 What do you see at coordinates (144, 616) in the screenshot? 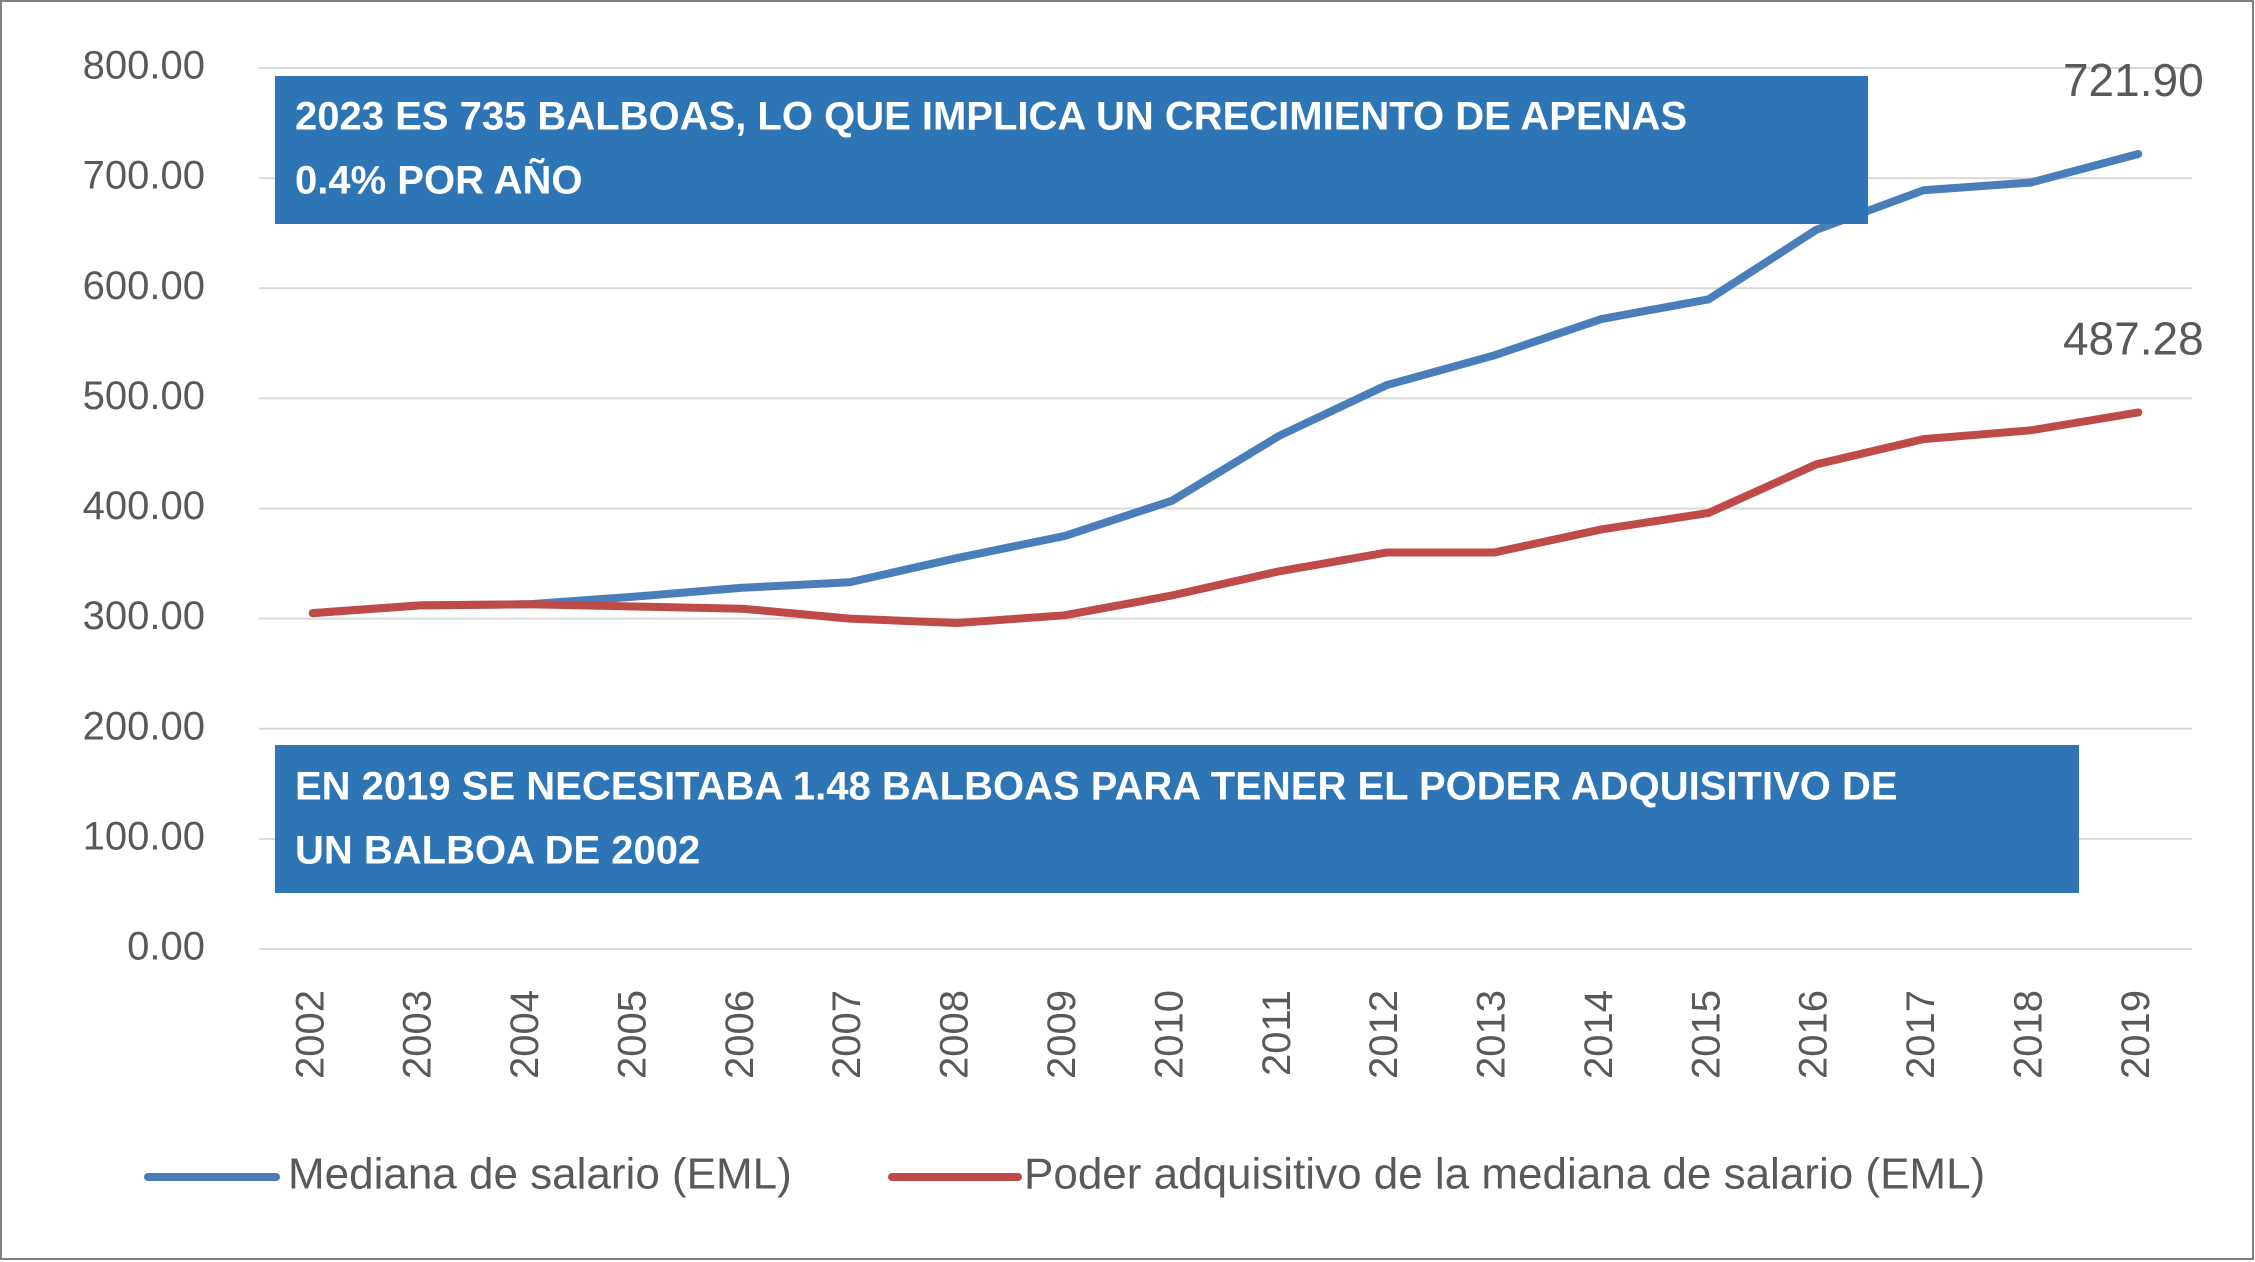
I see `y-tick-label: 300.00` at bounding box center [144, 616].